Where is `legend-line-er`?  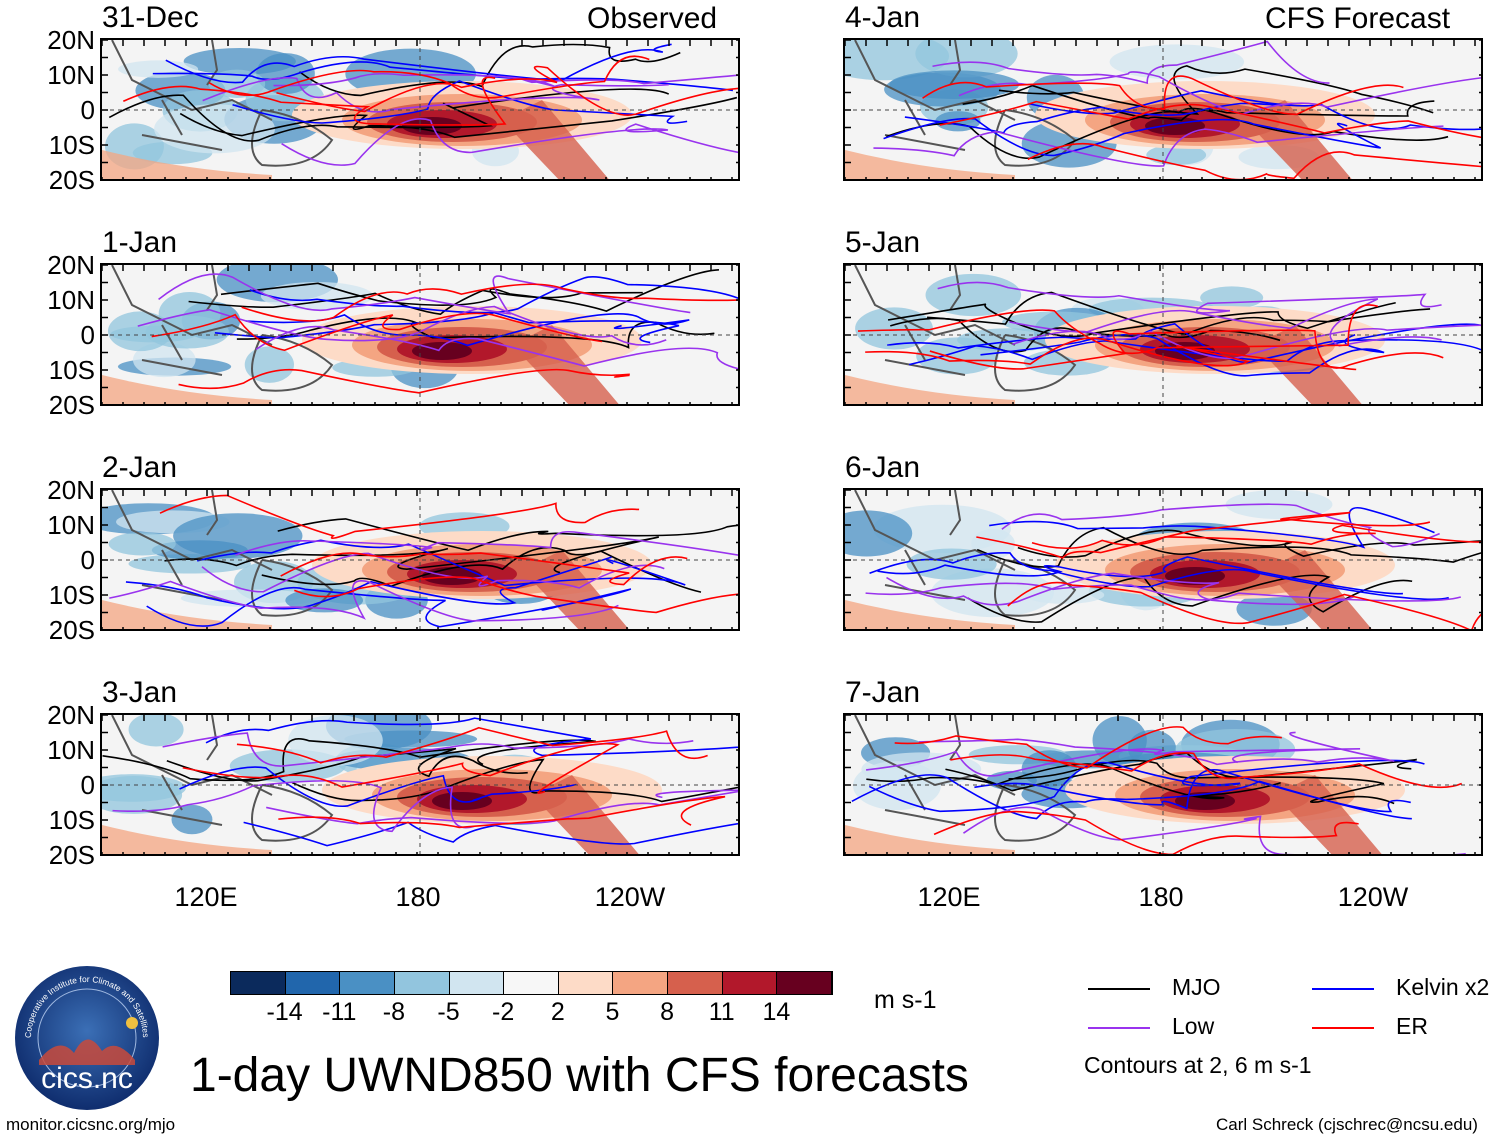 legend-line-er is located at coordinates (1343, 1028).